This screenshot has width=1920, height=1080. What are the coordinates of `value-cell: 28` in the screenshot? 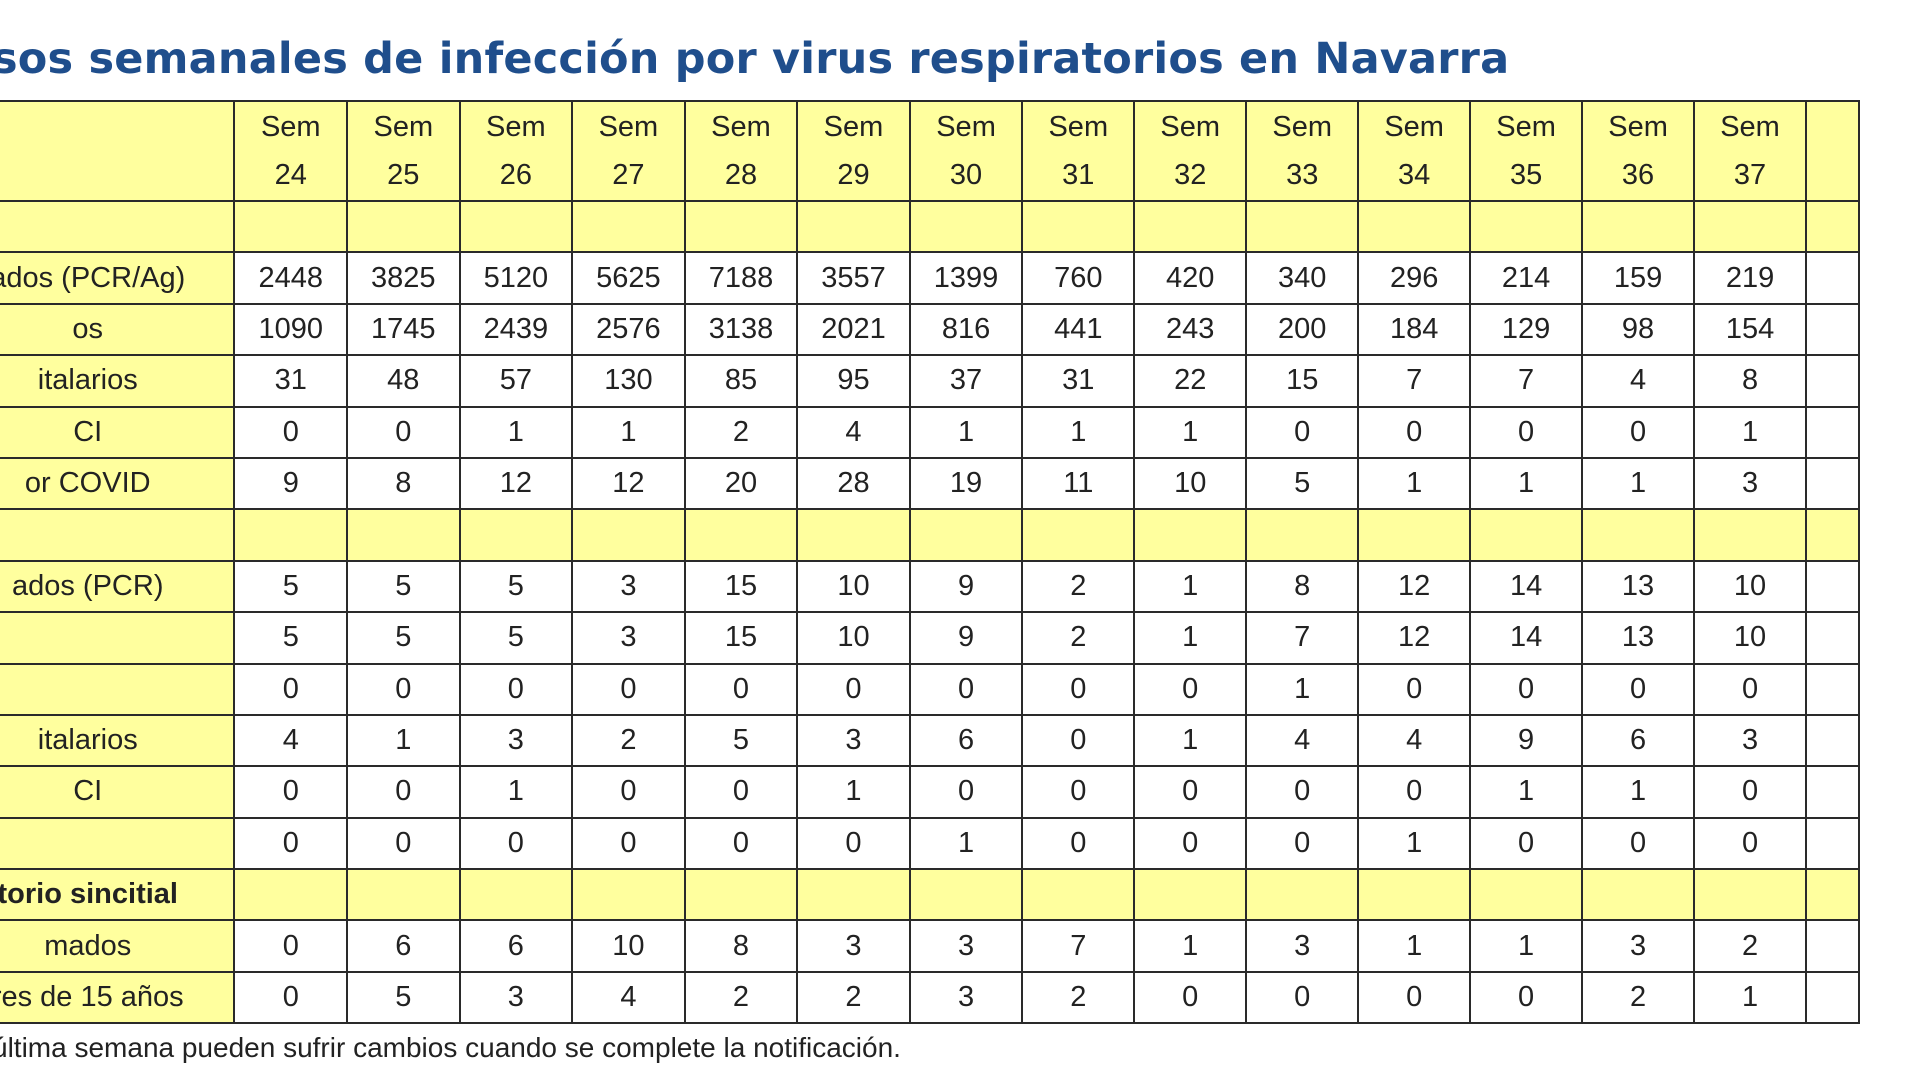 It's located at (853, 483).